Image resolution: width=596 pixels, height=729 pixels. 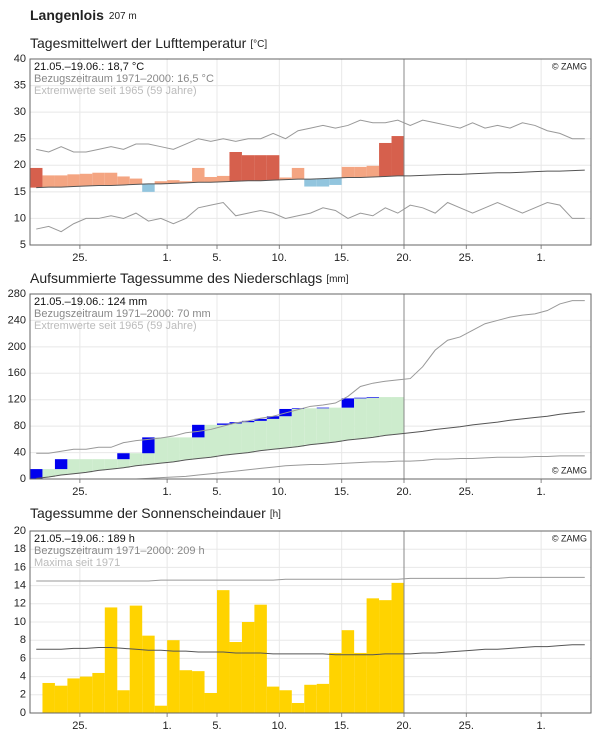 What do you see at coordinates (258, 44) in the screenshot?
I see `unit: [°C]` at bounding box center [258, 44].